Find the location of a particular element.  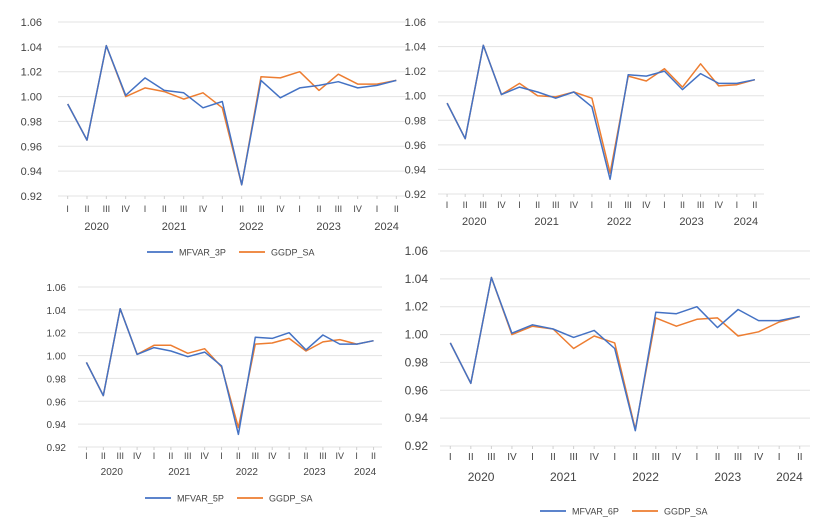

legend-label: MFVAR_5P is located at coordinates (200, 499).